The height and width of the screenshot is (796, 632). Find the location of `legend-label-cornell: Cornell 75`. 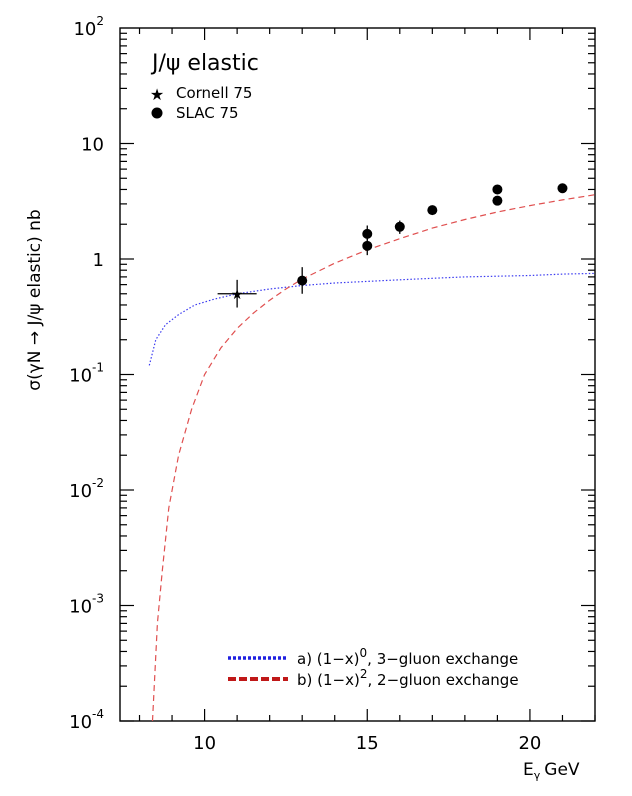

legend-label-cornell: Cornell 75 is located at coordinates (214, 93).